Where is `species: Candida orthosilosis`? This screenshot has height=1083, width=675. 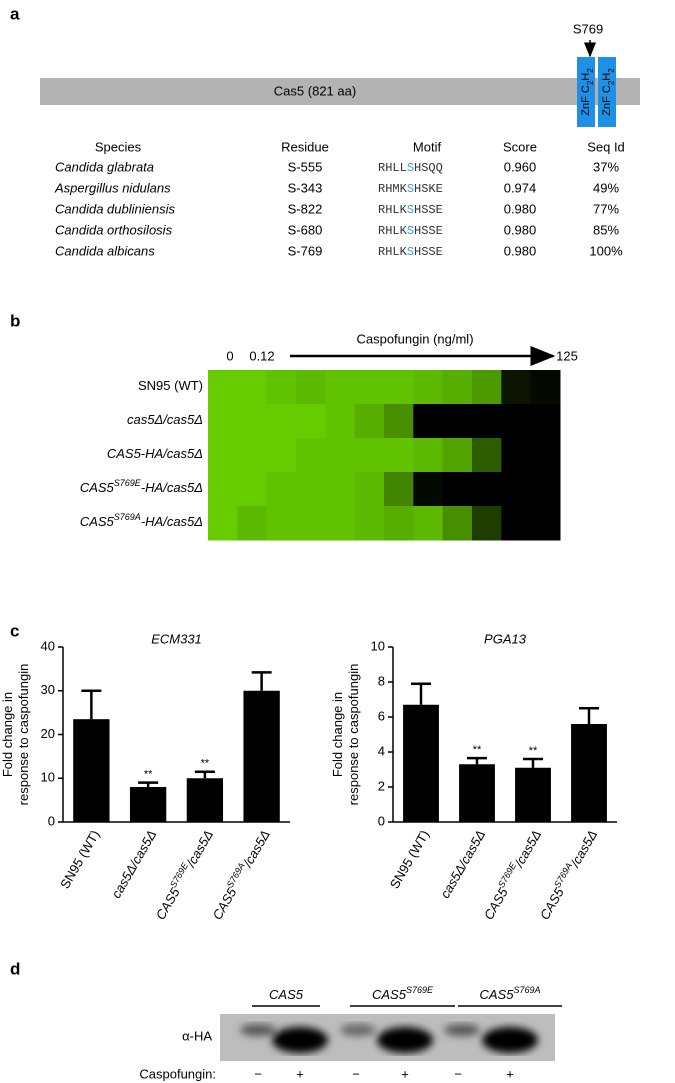
species: Candida orthosilosis is located at coordinates (114, 229).